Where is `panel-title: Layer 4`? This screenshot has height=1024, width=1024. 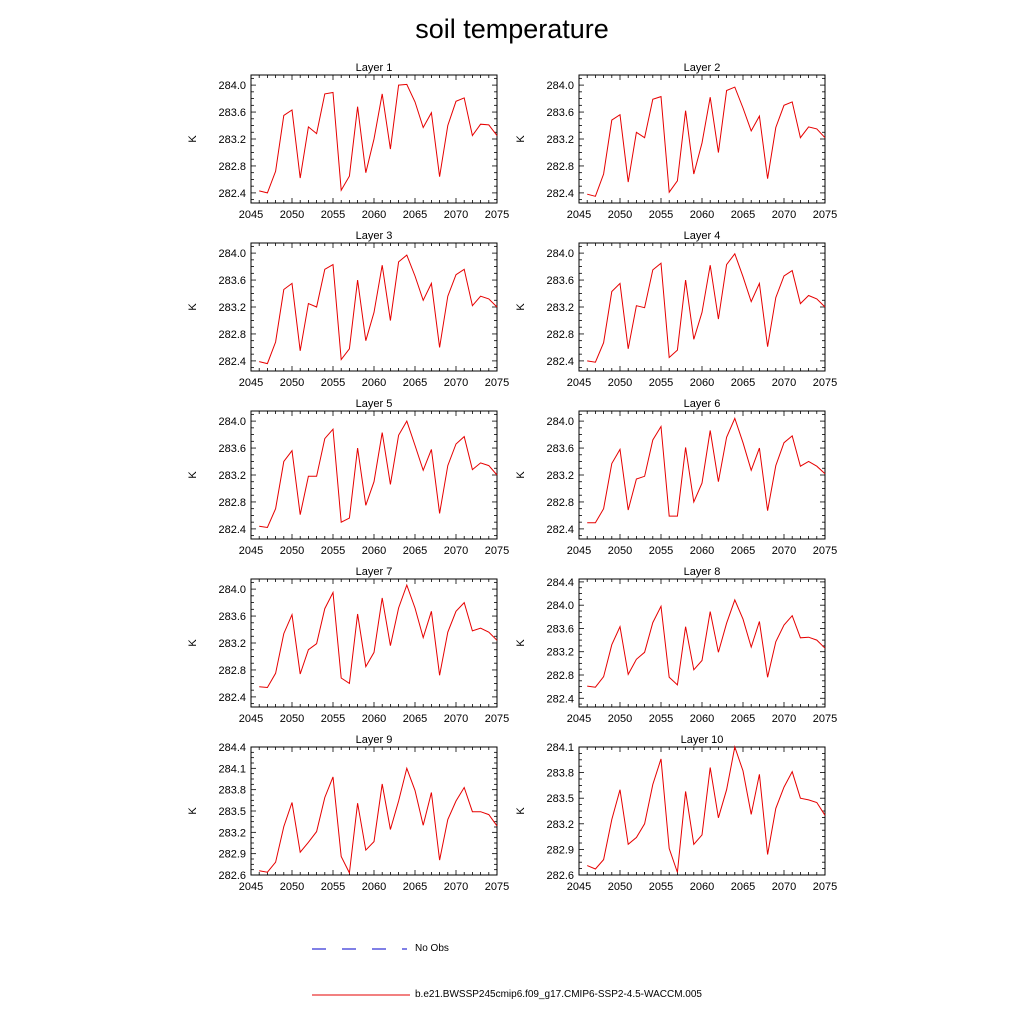
panel-title: Layer 4 is located at coordinates (702, 236).